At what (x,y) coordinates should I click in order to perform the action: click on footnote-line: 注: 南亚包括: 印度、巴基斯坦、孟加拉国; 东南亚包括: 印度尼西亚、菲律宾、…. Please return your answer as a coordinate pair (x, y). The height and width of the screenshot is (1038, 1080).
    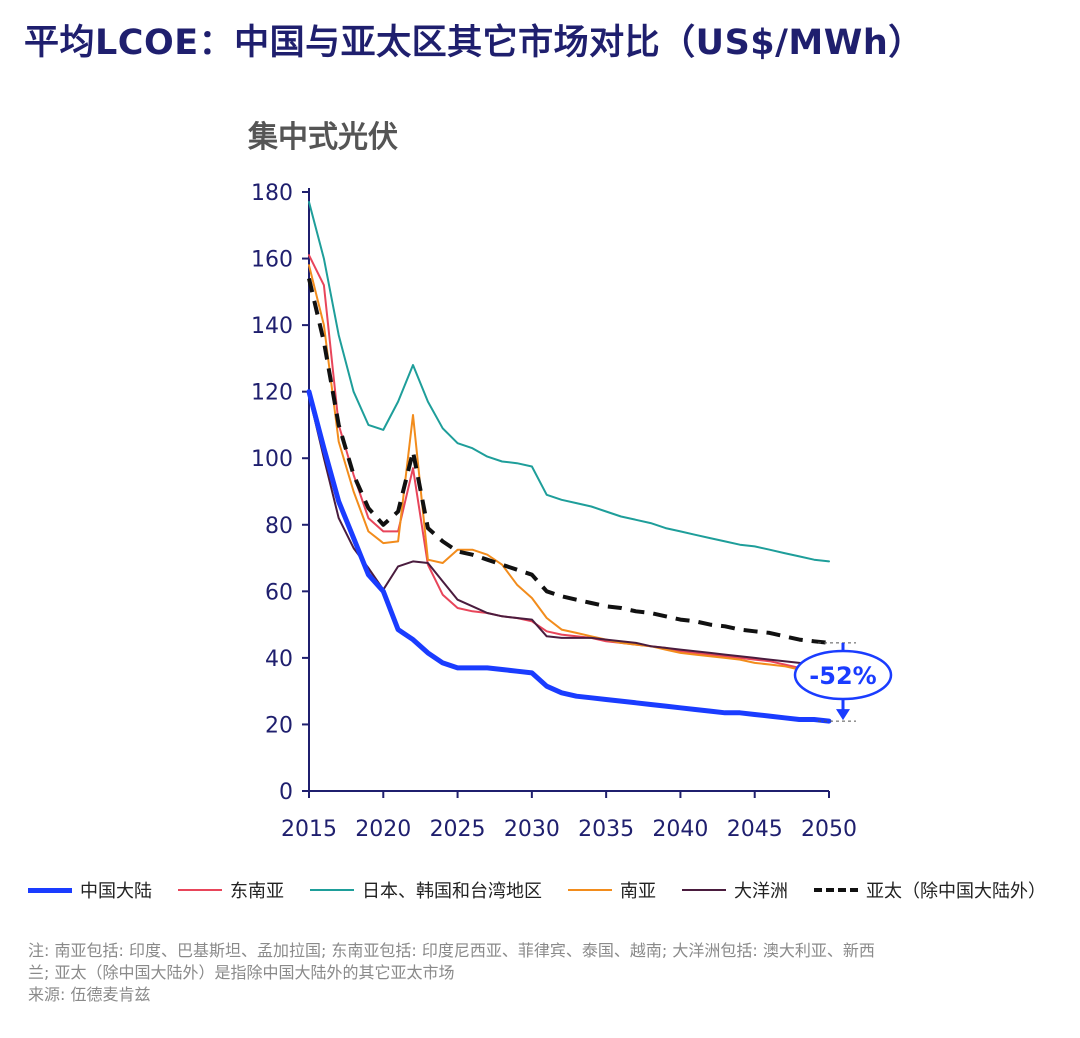
    Looking at the image, I should click on (451, 950).